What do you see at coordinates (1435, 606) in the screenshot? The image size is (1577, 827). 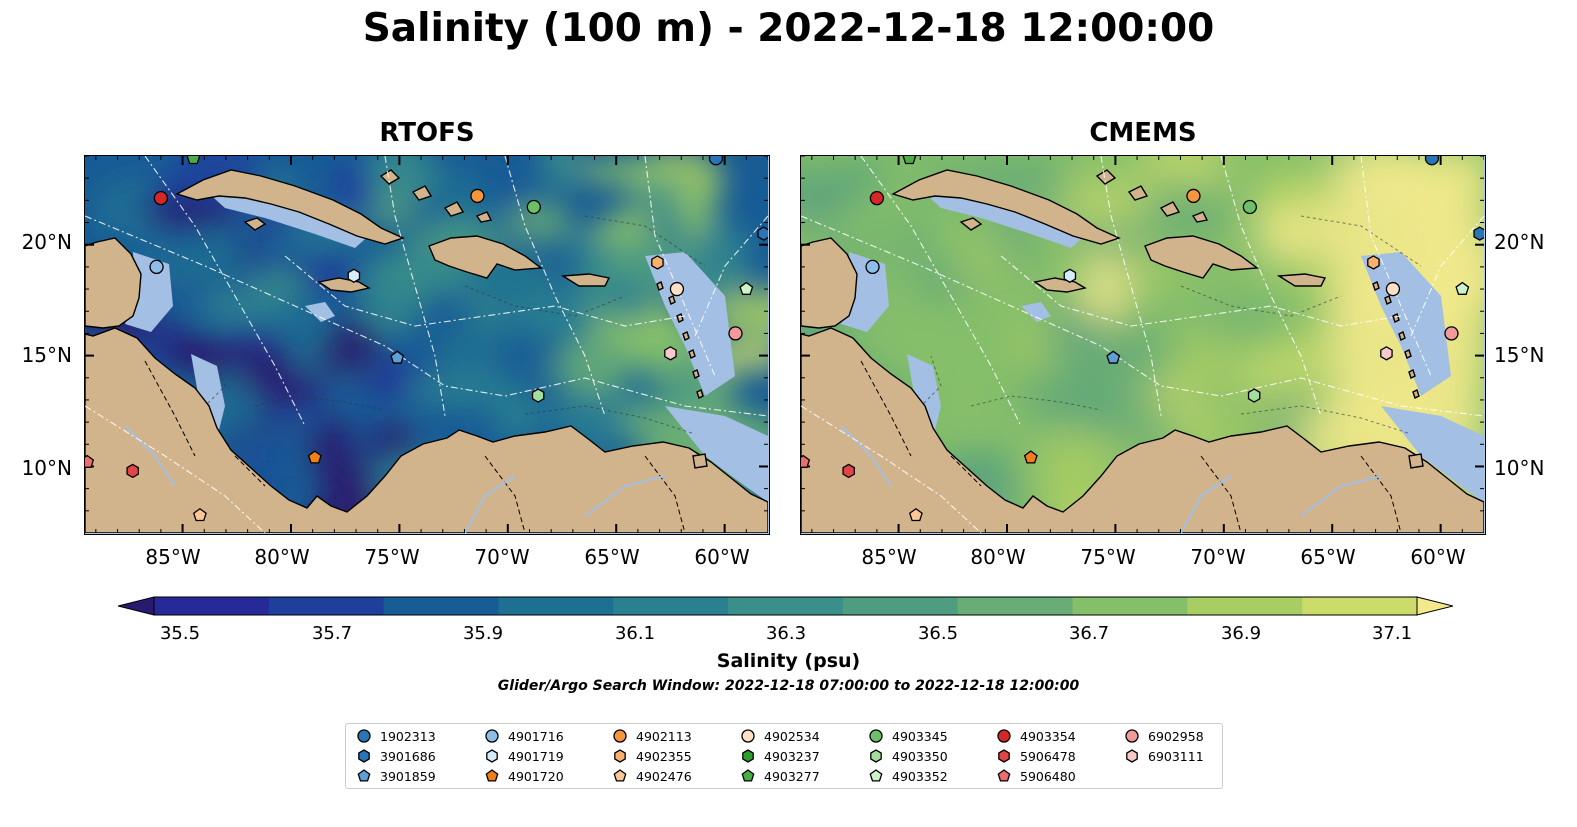 I see `colorbar-extend-high` at bounding box center [1435, 606].